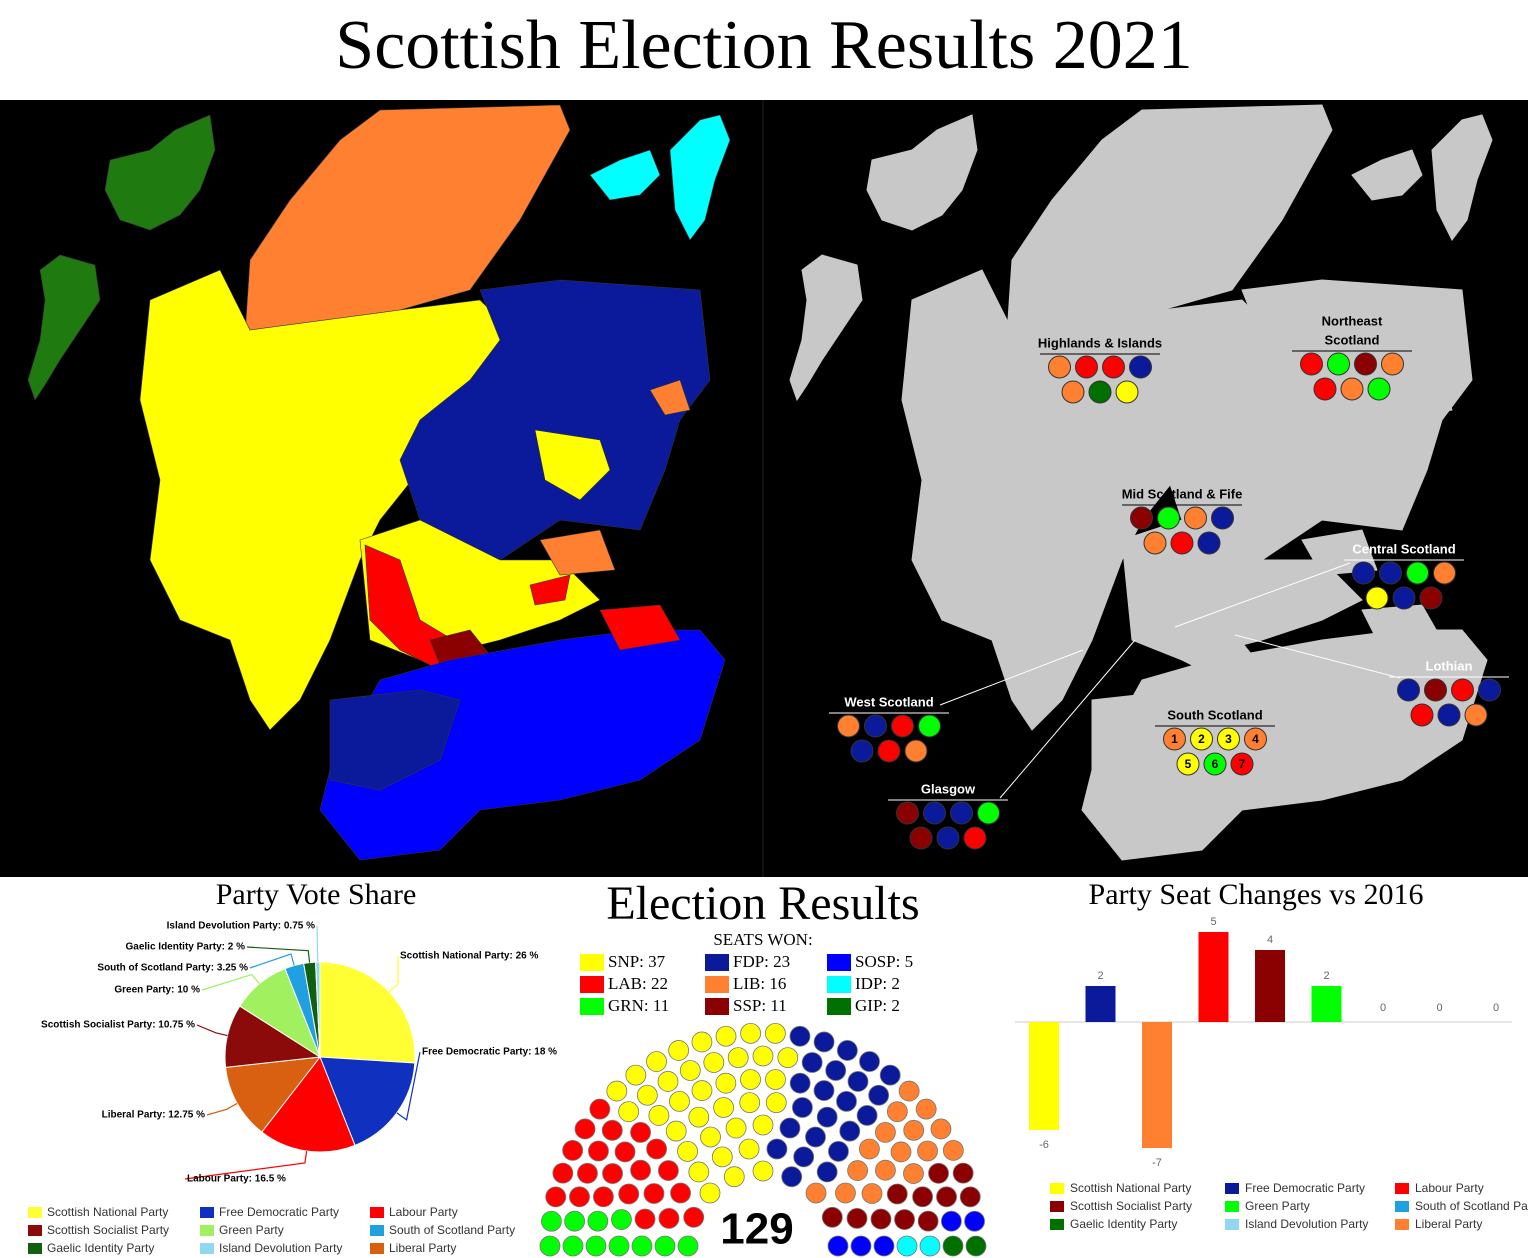 The height and width of the screenshot is (1258, 1528). I want to click on pie-label: South of Scotland Party: 3.25 %, so click(172, 968).